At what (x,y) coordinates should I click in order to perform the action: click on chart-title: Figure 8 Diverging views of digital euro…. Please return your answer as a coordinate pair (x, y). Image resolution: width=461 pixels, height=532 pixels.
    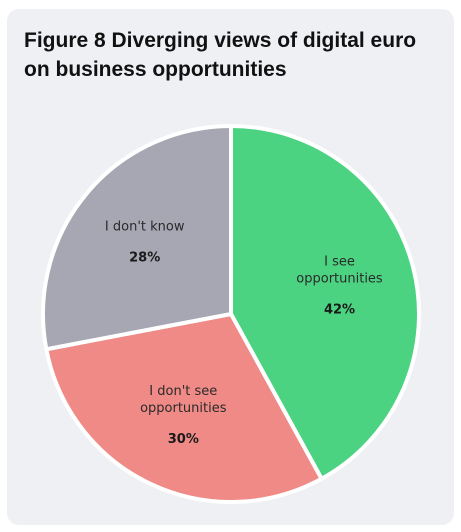
    Looking at the image, I should click on (220, 55).